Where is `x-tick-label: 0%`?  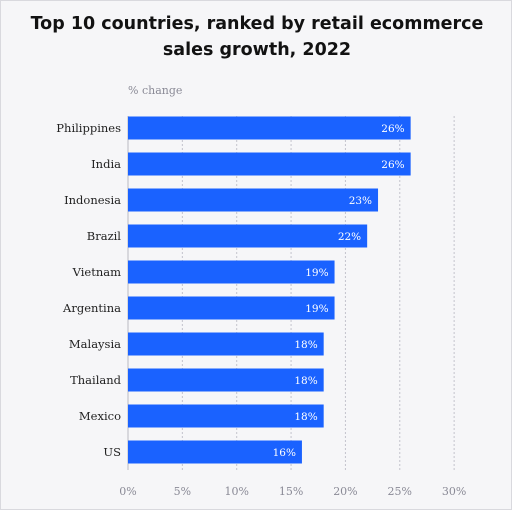 x-tick-label: 0% is located at coordinates (127, 491).